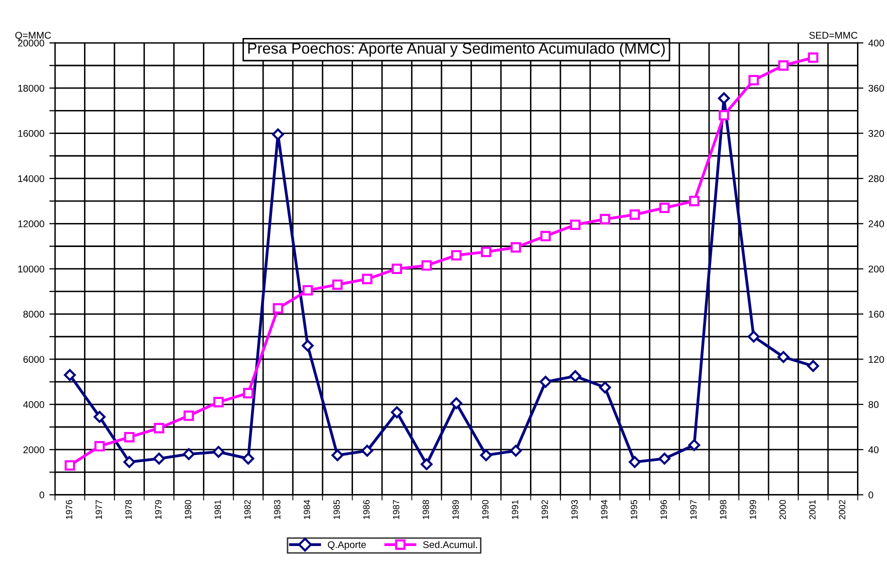 The image size is (887, 572). What do you see at coordinates (42, 495) in the screenshot?
I see `y-tick-label: 0` at bounding box center [42, 495].